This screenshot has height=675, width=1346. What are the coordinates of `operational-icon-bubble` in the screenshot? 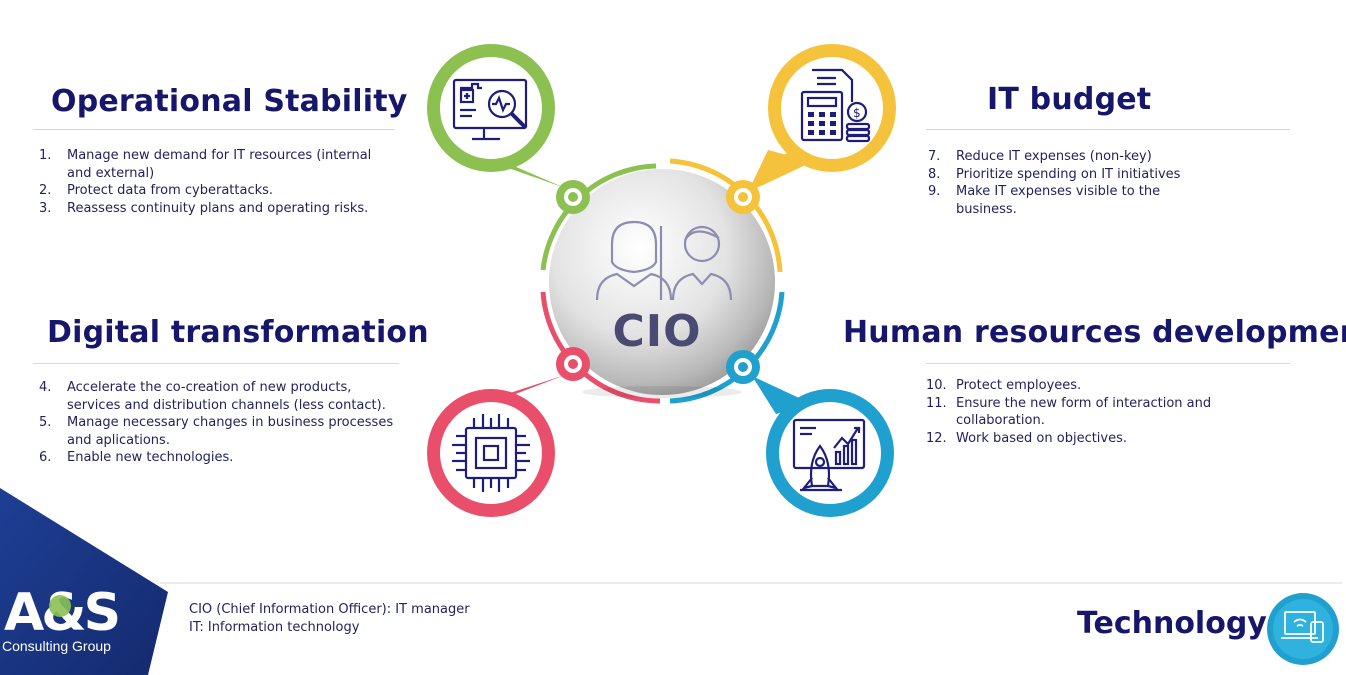 It's located at (508, 129).